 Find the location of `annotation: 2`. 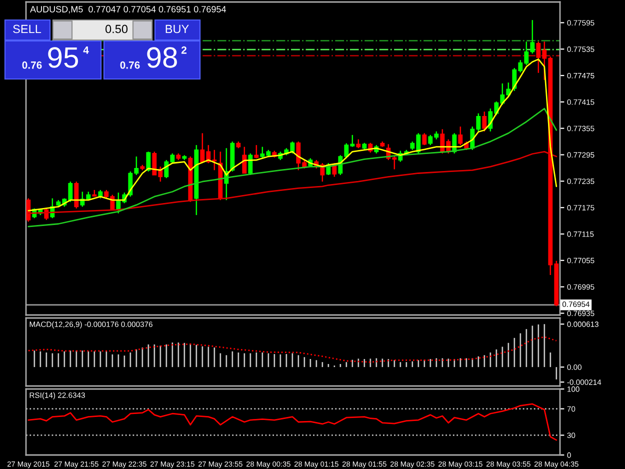

annotation: 2 is located at coordinates (183, 50).